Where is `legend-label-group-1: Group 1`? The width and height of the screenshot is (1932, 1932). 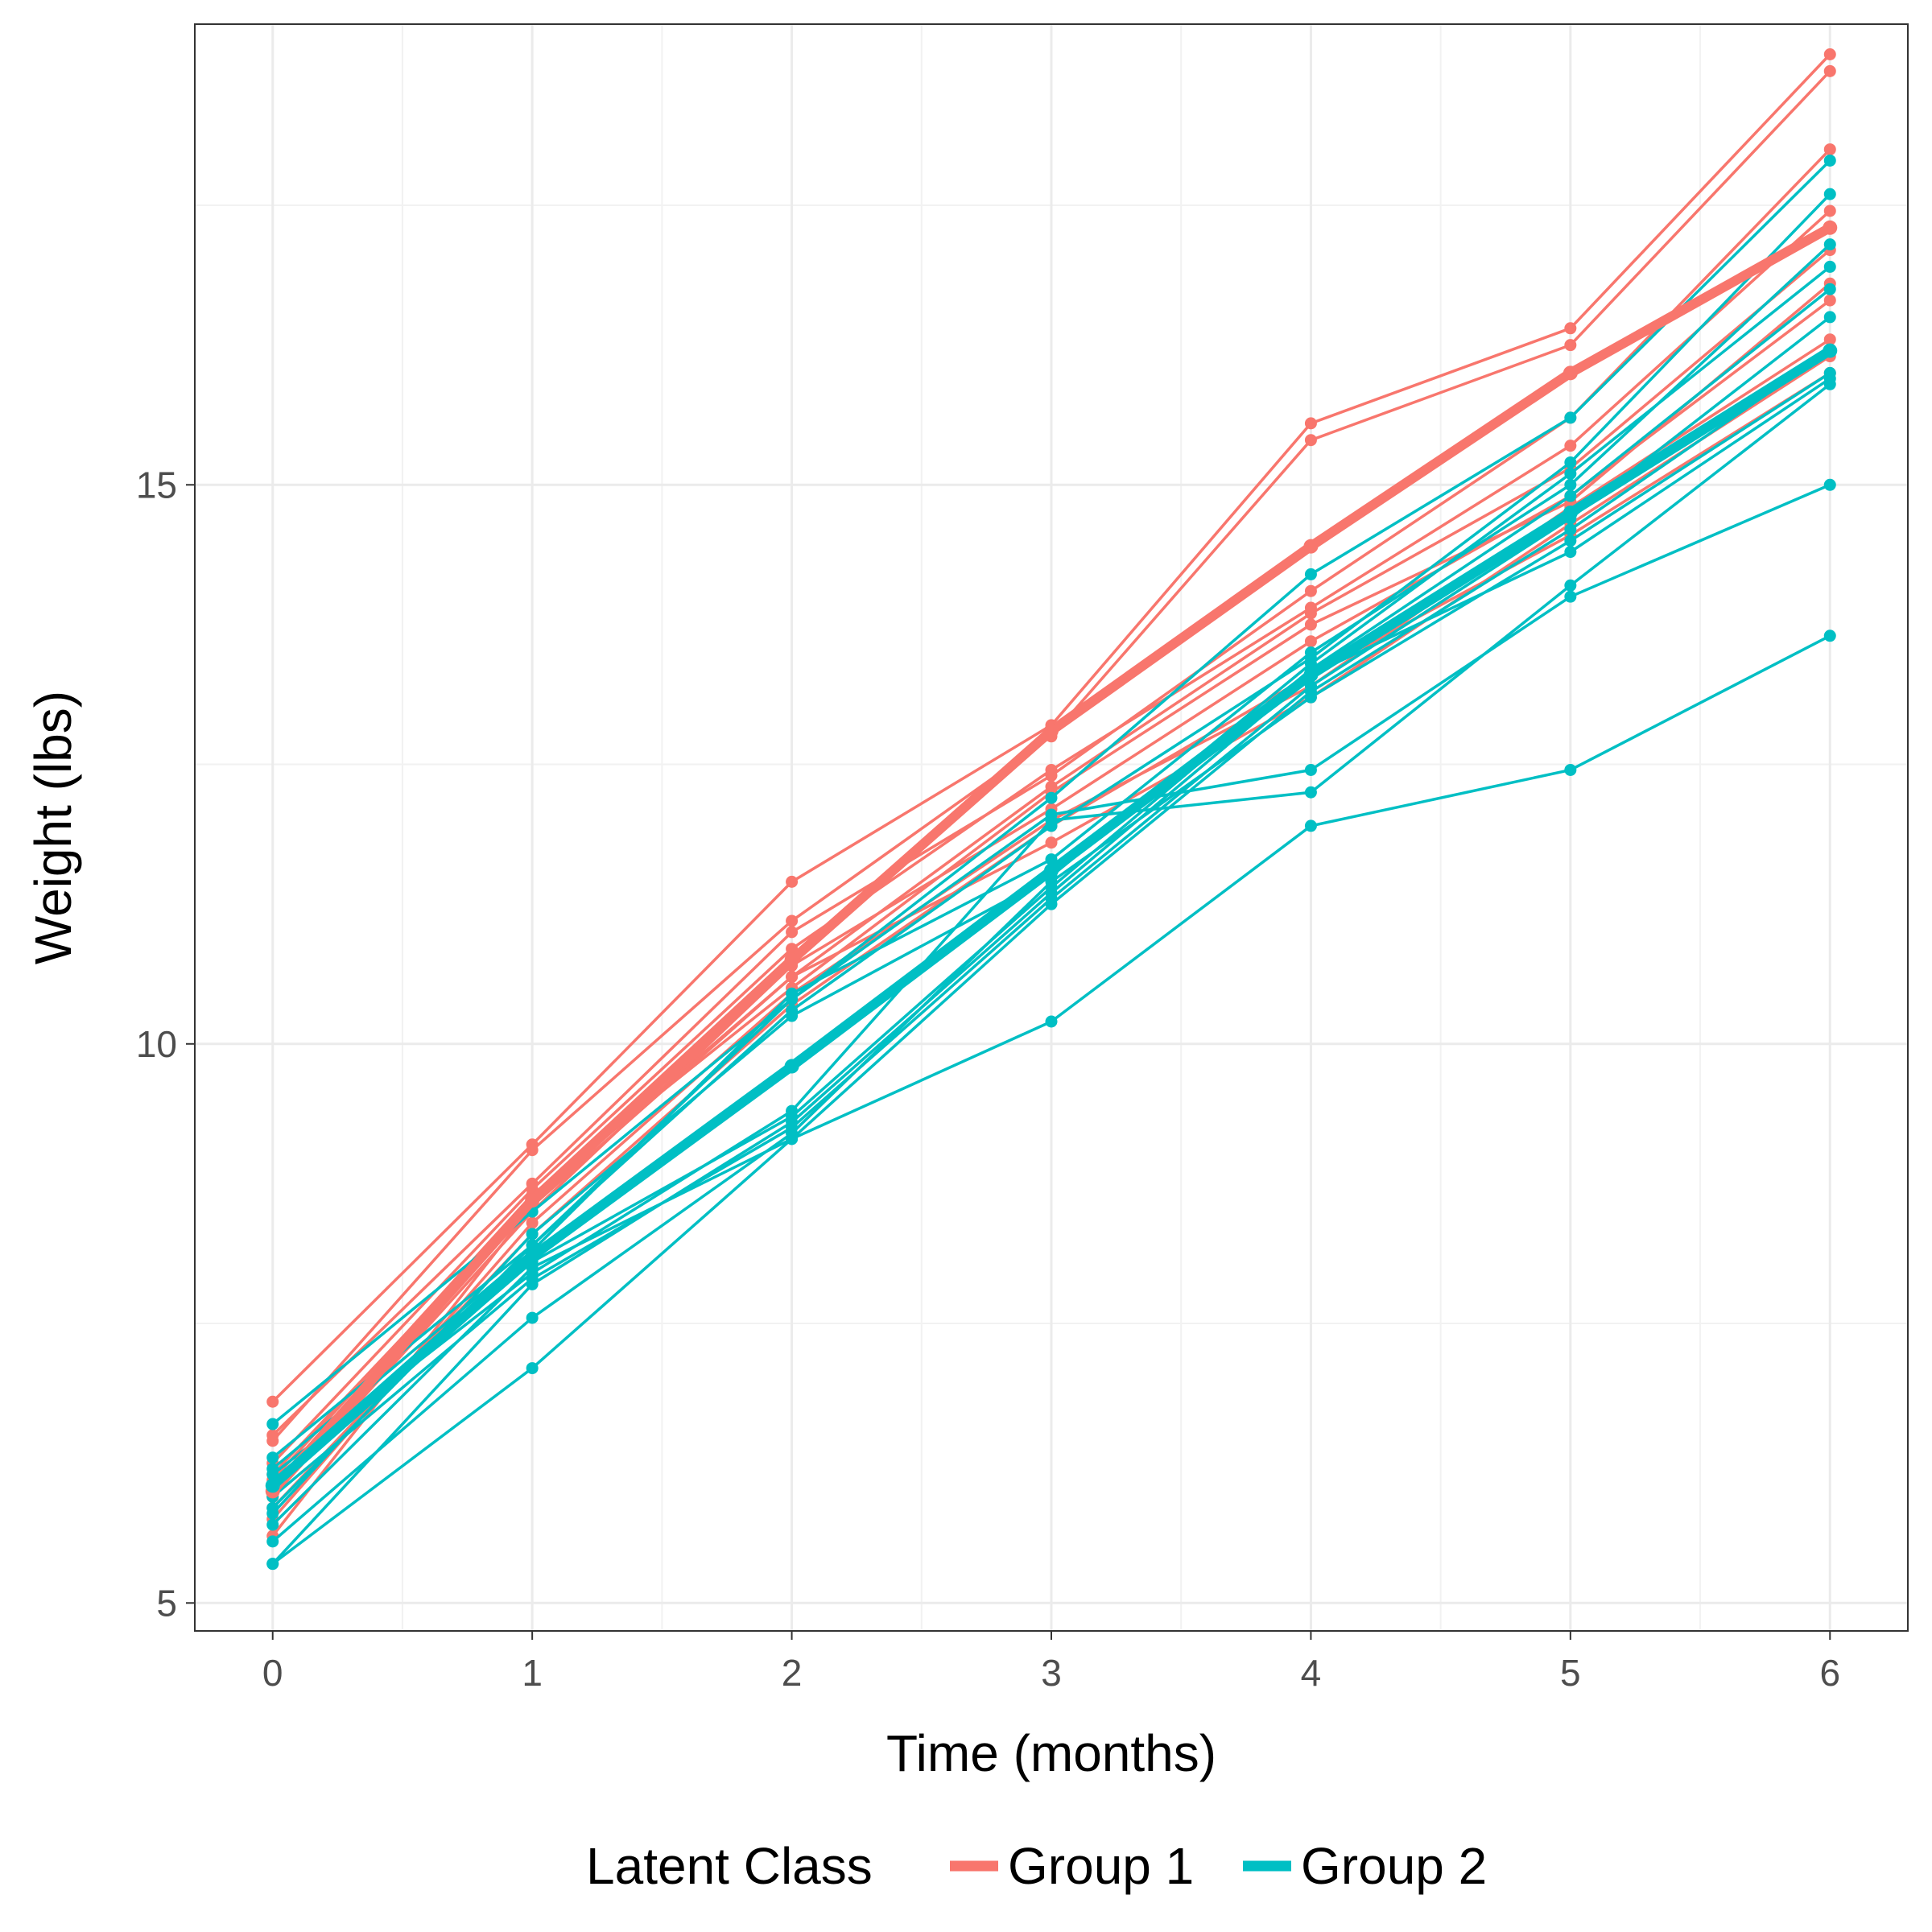 legend-label-group-1: Group 1 is located at coordinates (1101, 1866).